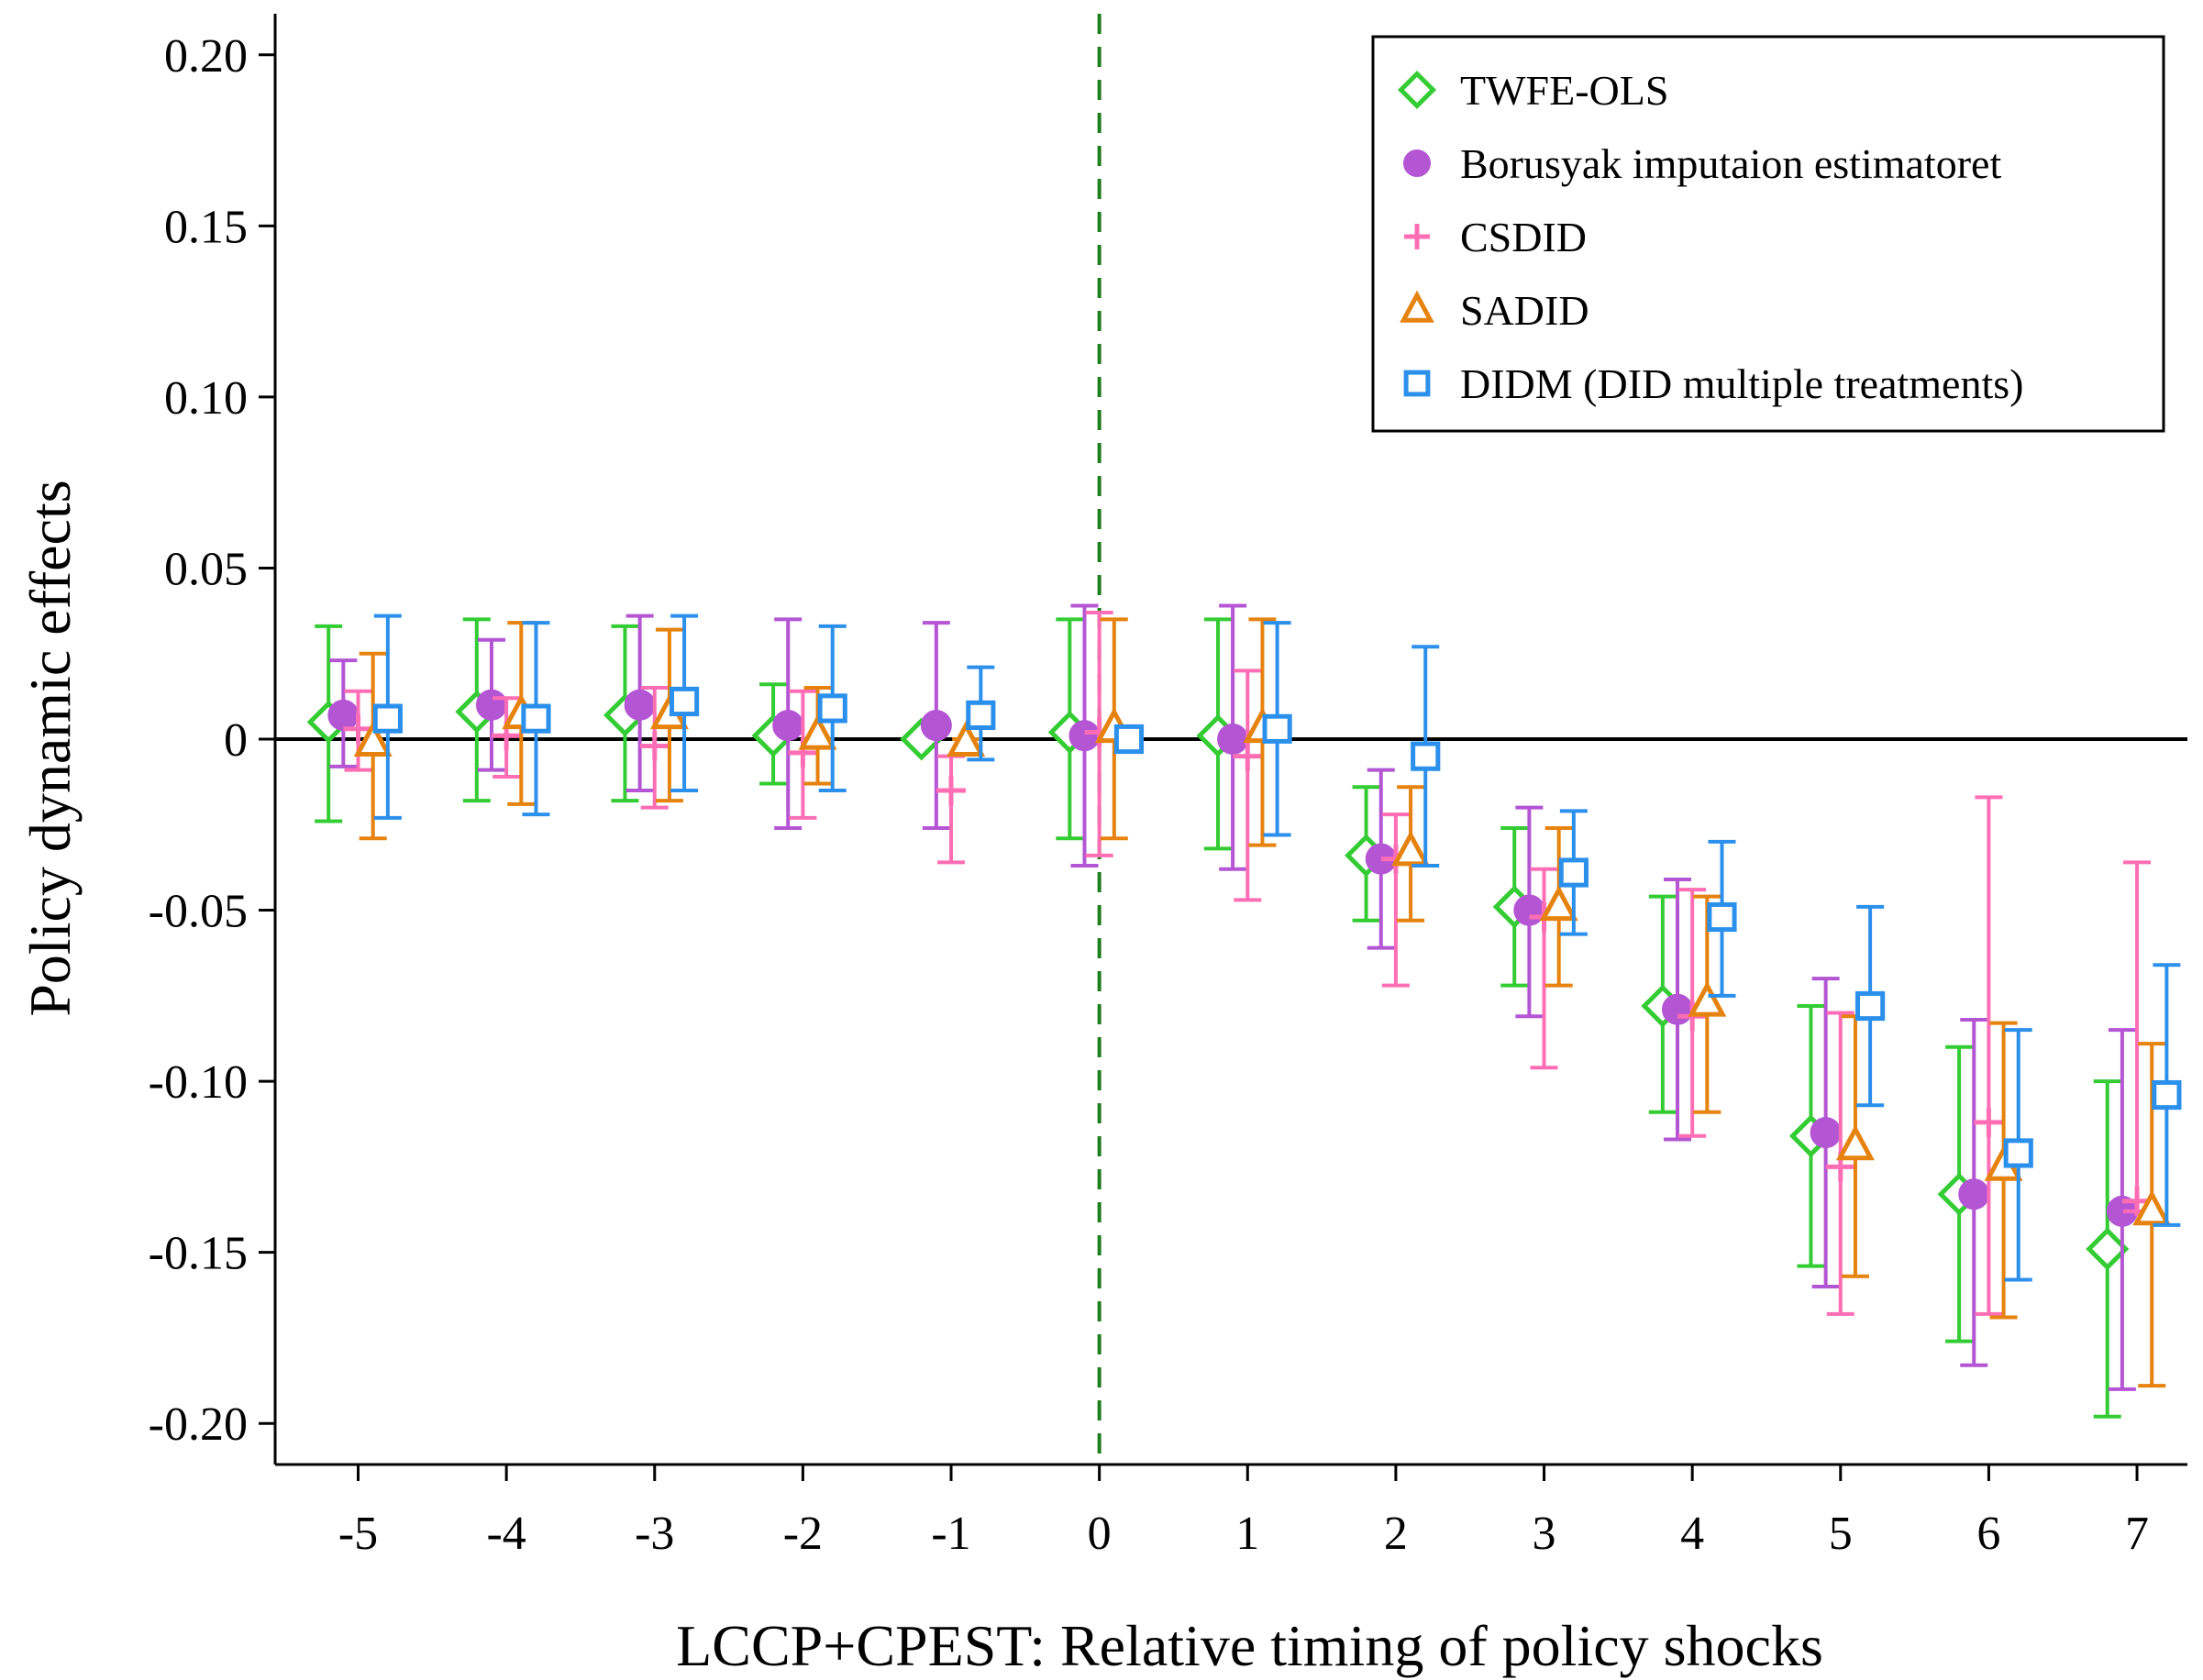  What do you see at coordinates (1417, 306) in the screenshot?
I see `legend-marker-triangle` at bounding box center [1417, 306].